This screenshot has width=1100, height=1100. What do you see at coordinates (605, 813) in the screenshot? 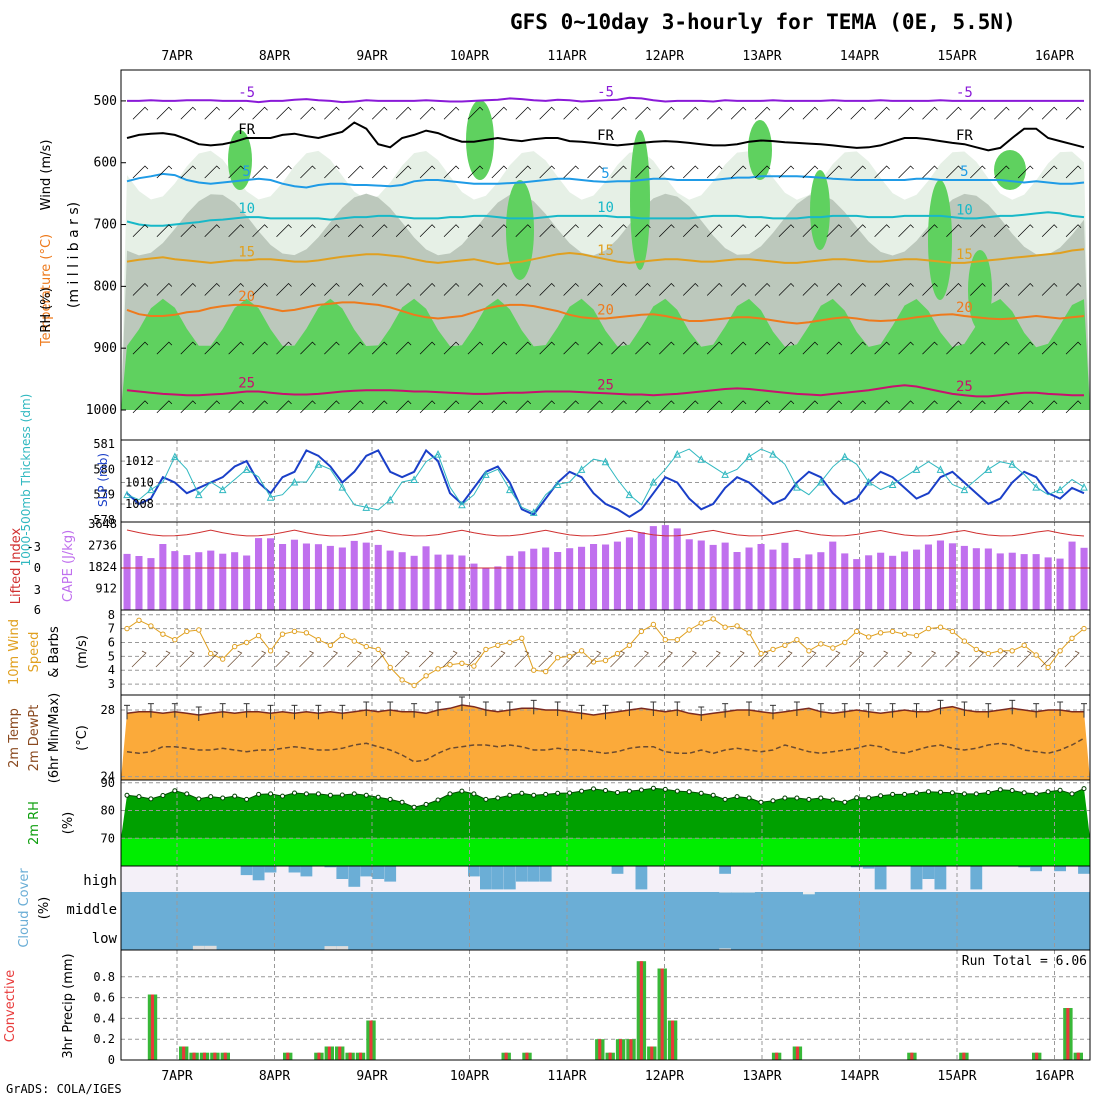
I see `rh-area` at bounding box center [605, 813].